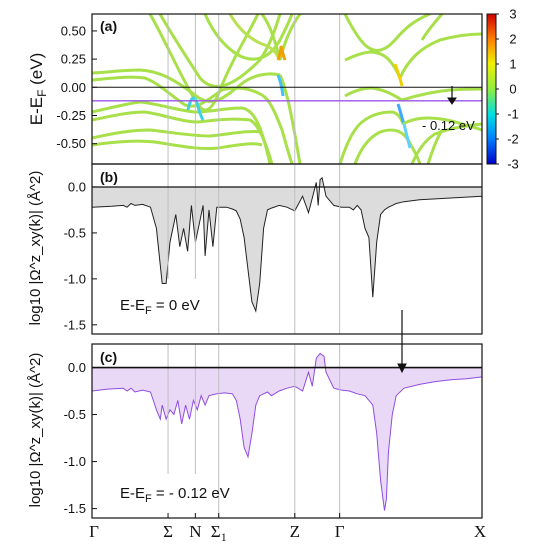 The width and height of the screenshot is (540, 544). Describe the element at coordinates (512, 64) in the screenshot. I see `colorbar-tick-label: 1` at that location.